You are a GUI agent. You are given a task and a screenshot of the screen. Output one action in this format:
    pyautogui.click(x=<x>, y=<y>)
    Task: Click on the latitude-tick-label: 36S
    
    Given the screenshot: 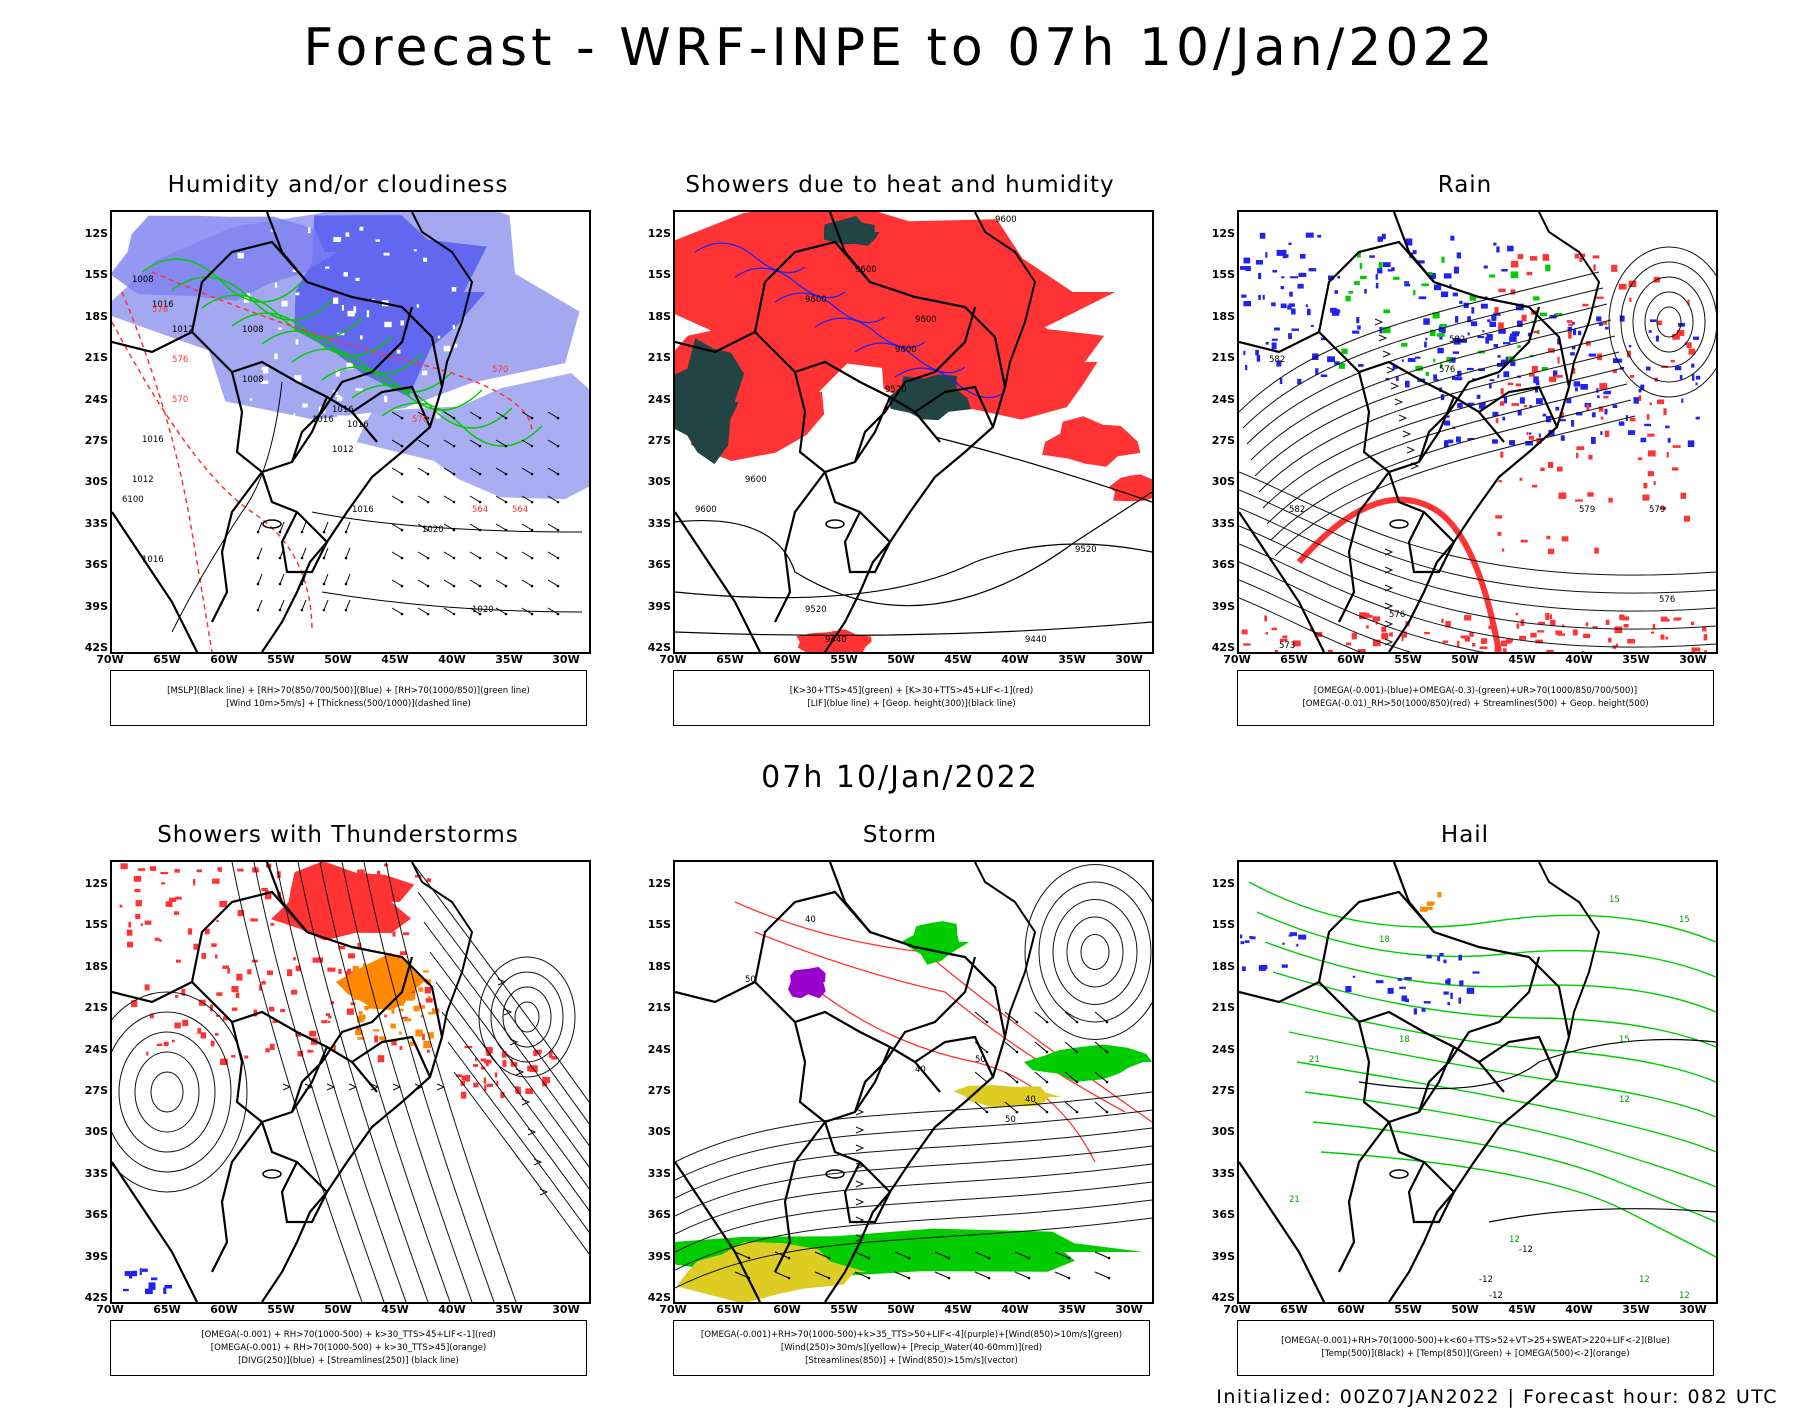 What is the action you would take?
    pyautogui.click(x=1223, y=1215)
    